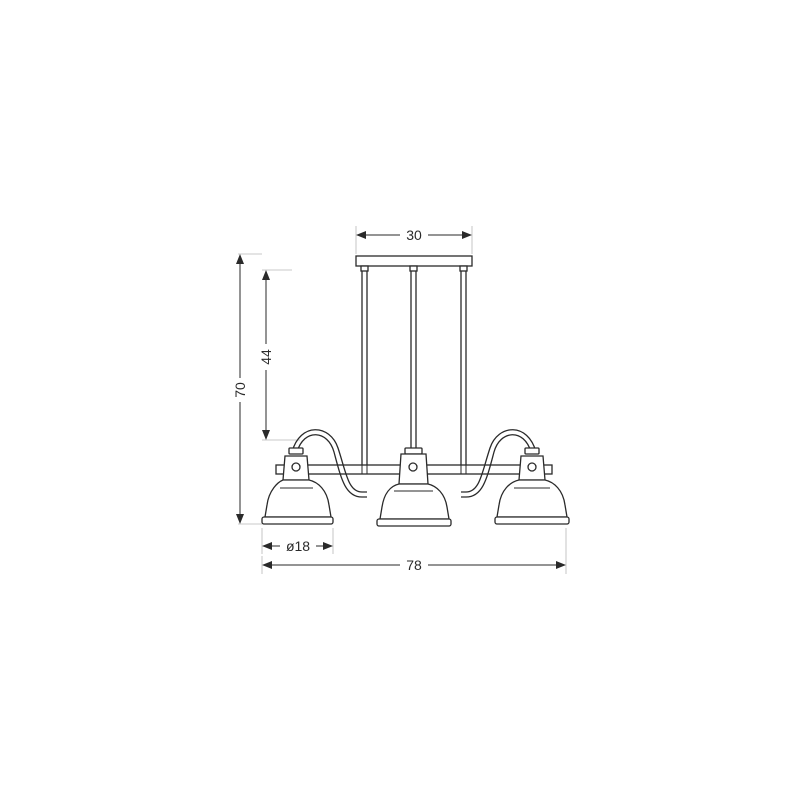 This screenshot has width=800, height=805. I want to click on lamp-shade-center, so click(414, 487).